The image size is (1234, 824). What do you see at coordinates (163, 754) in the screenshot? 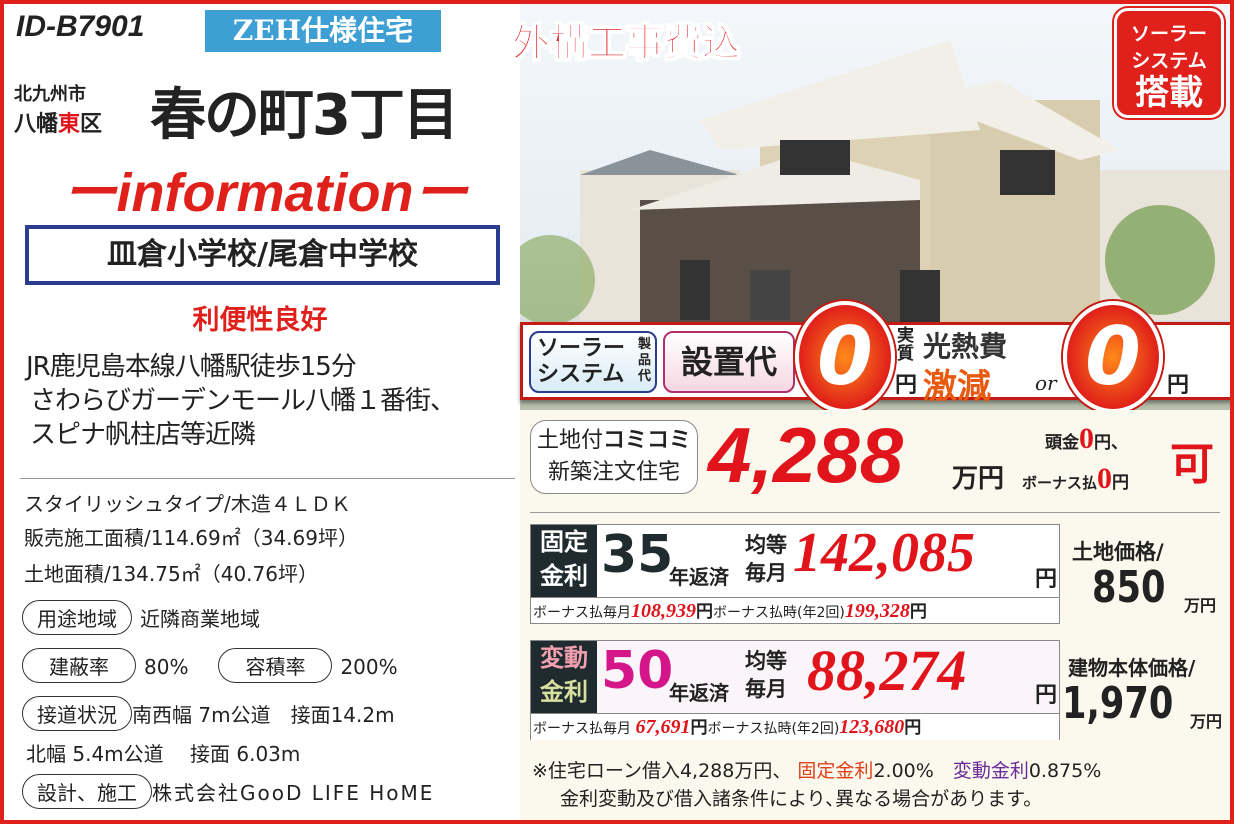
I see `detail-road-line2: 北幅 5.4m公道 接面 6.03m` at bounding box center [163, 754].